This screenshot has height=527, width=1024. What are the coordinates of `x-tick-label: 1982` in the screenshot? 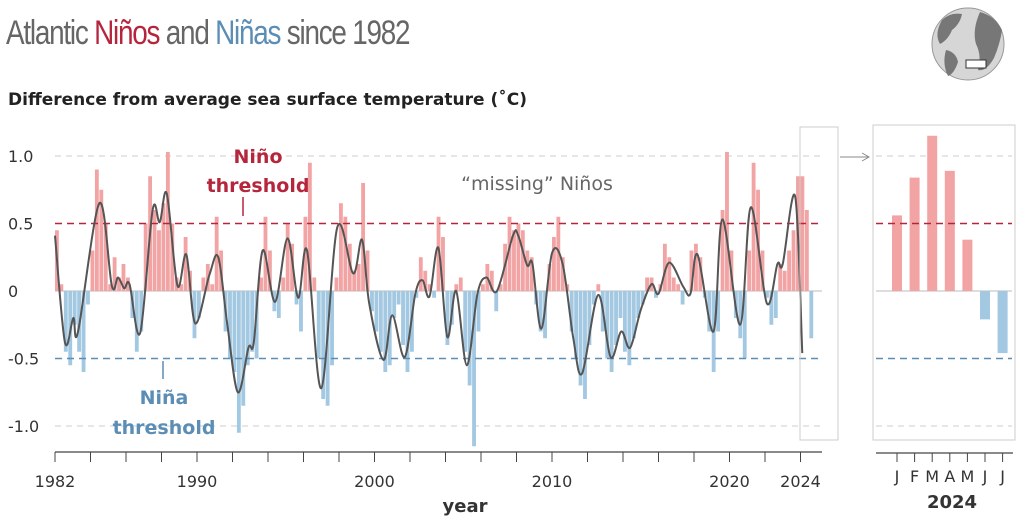 It's located at (55, 481).